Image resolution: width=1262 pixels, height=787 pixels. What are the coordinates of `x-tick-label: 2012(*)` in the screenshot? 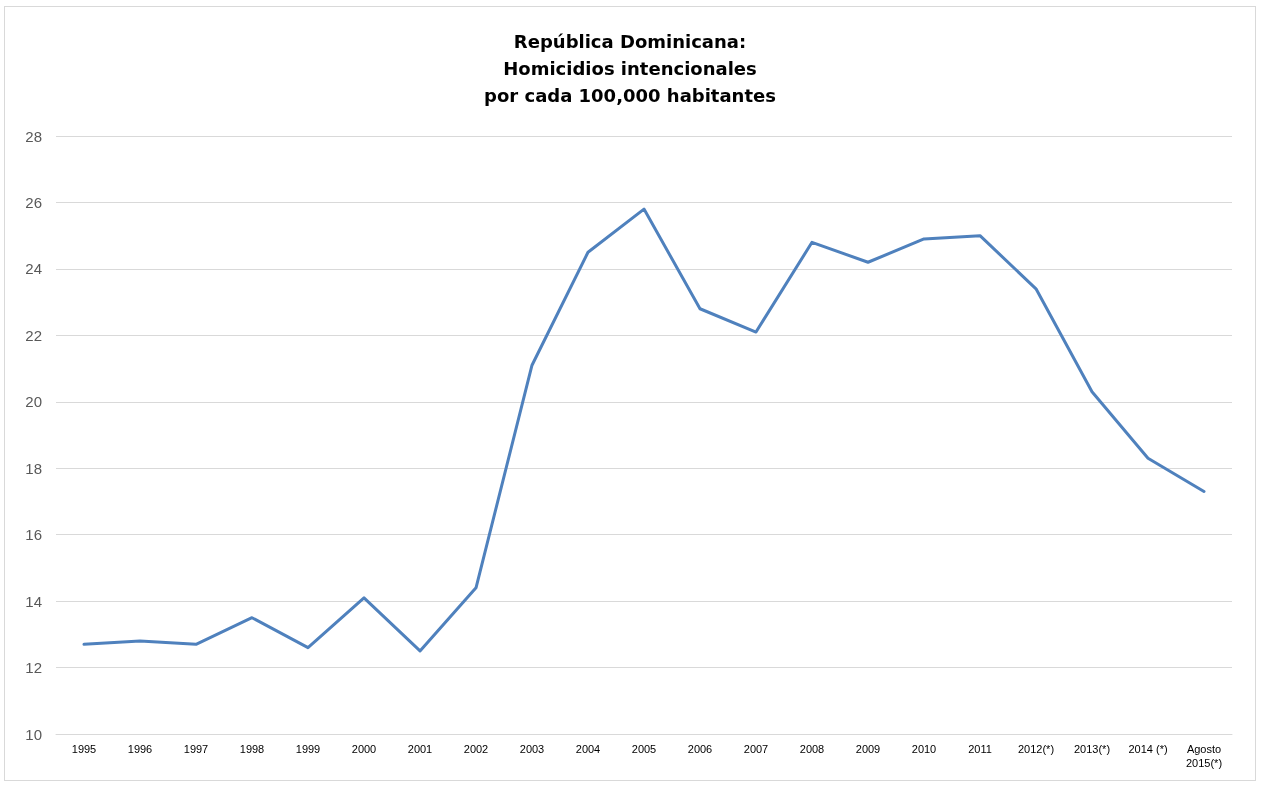 It's located at (1036, 749).